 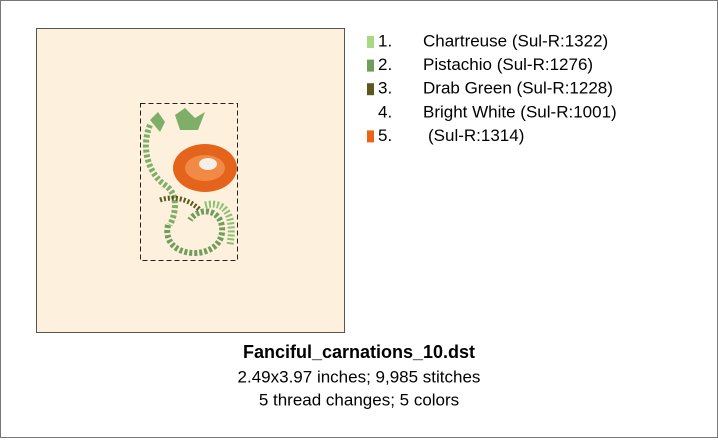 I want to click on thread-name: Pistachio (Sul-R:1276), so click(x=508, y=64).